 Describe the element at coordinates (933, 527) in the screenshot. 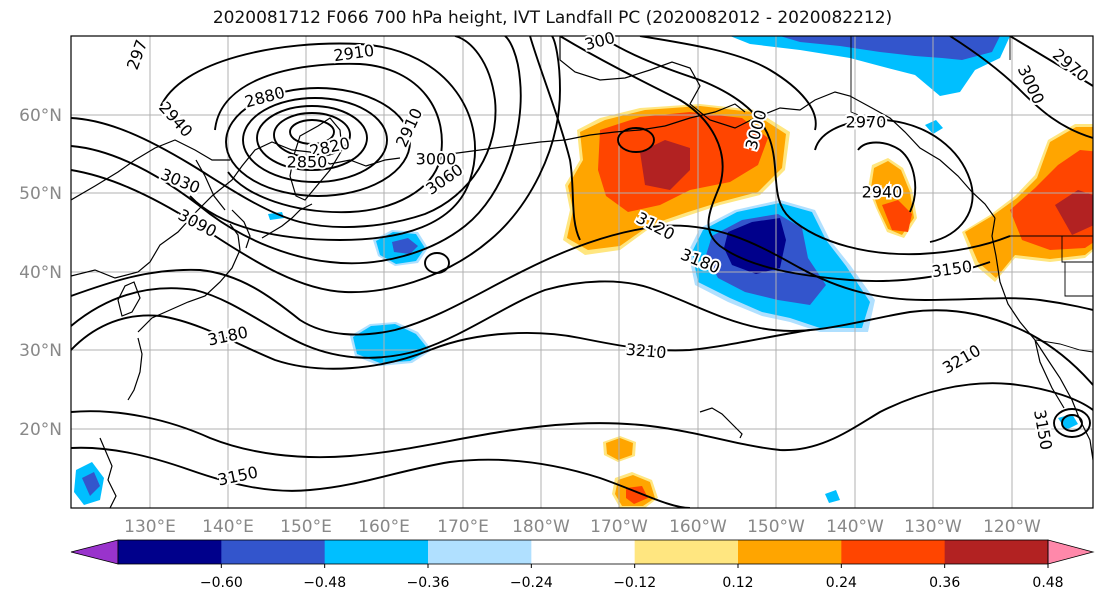

I see `longitude-label: 130°W` at that location.